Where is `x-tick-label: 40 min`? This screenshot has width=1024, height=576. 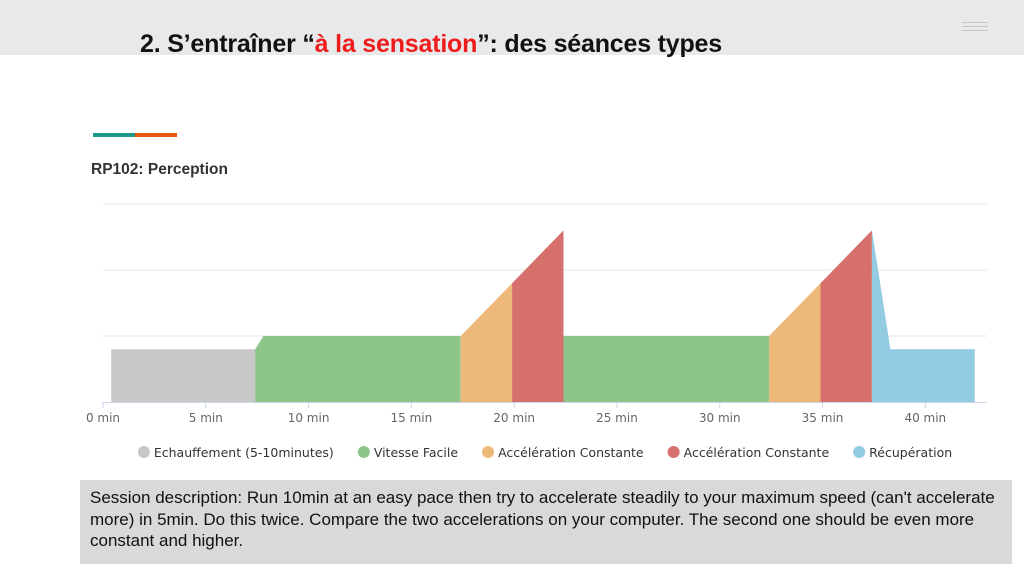 x-tick-label: 40 min is located at coordinates (925, 418).